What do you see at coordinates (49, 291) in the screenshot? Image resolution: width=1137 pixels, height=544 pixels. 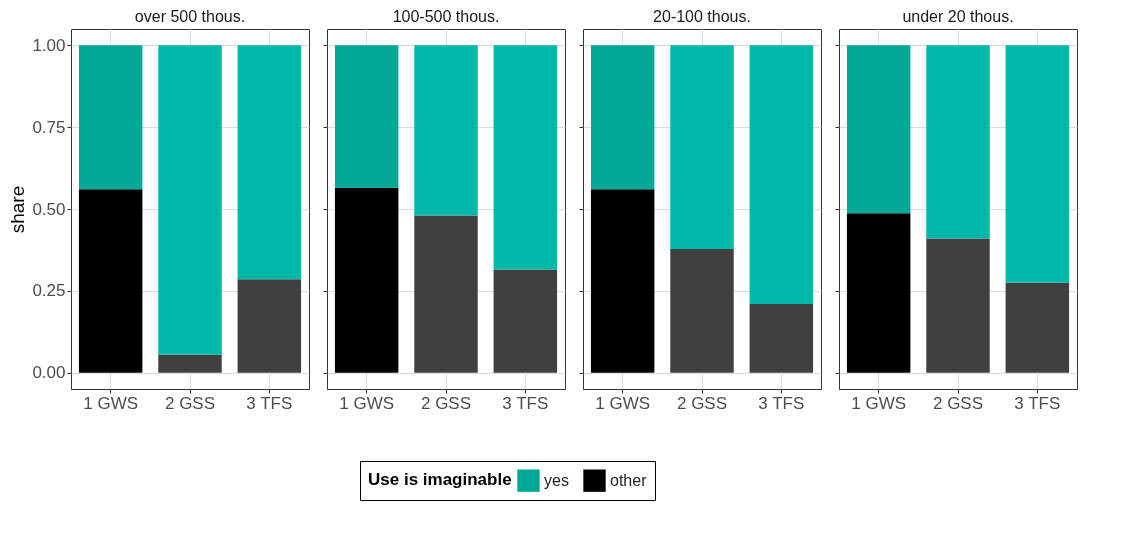 I see `y-tick-label: 0.25` at bounding box center [49, 291].